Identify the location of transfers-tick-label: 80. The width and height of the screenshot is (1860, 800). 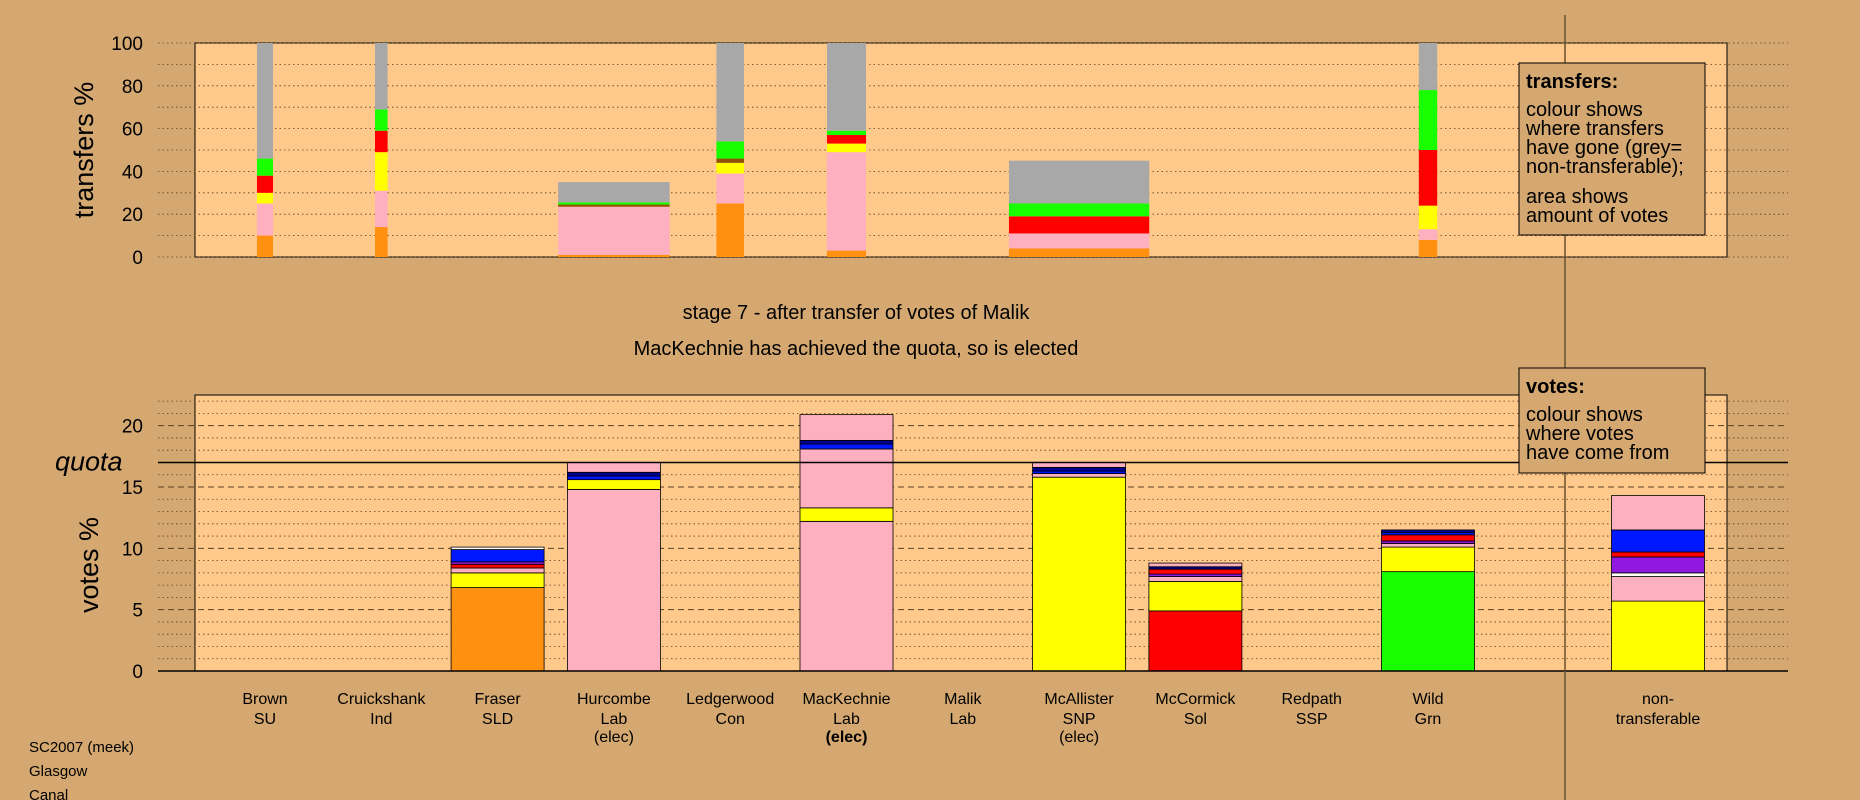
(132, 87).